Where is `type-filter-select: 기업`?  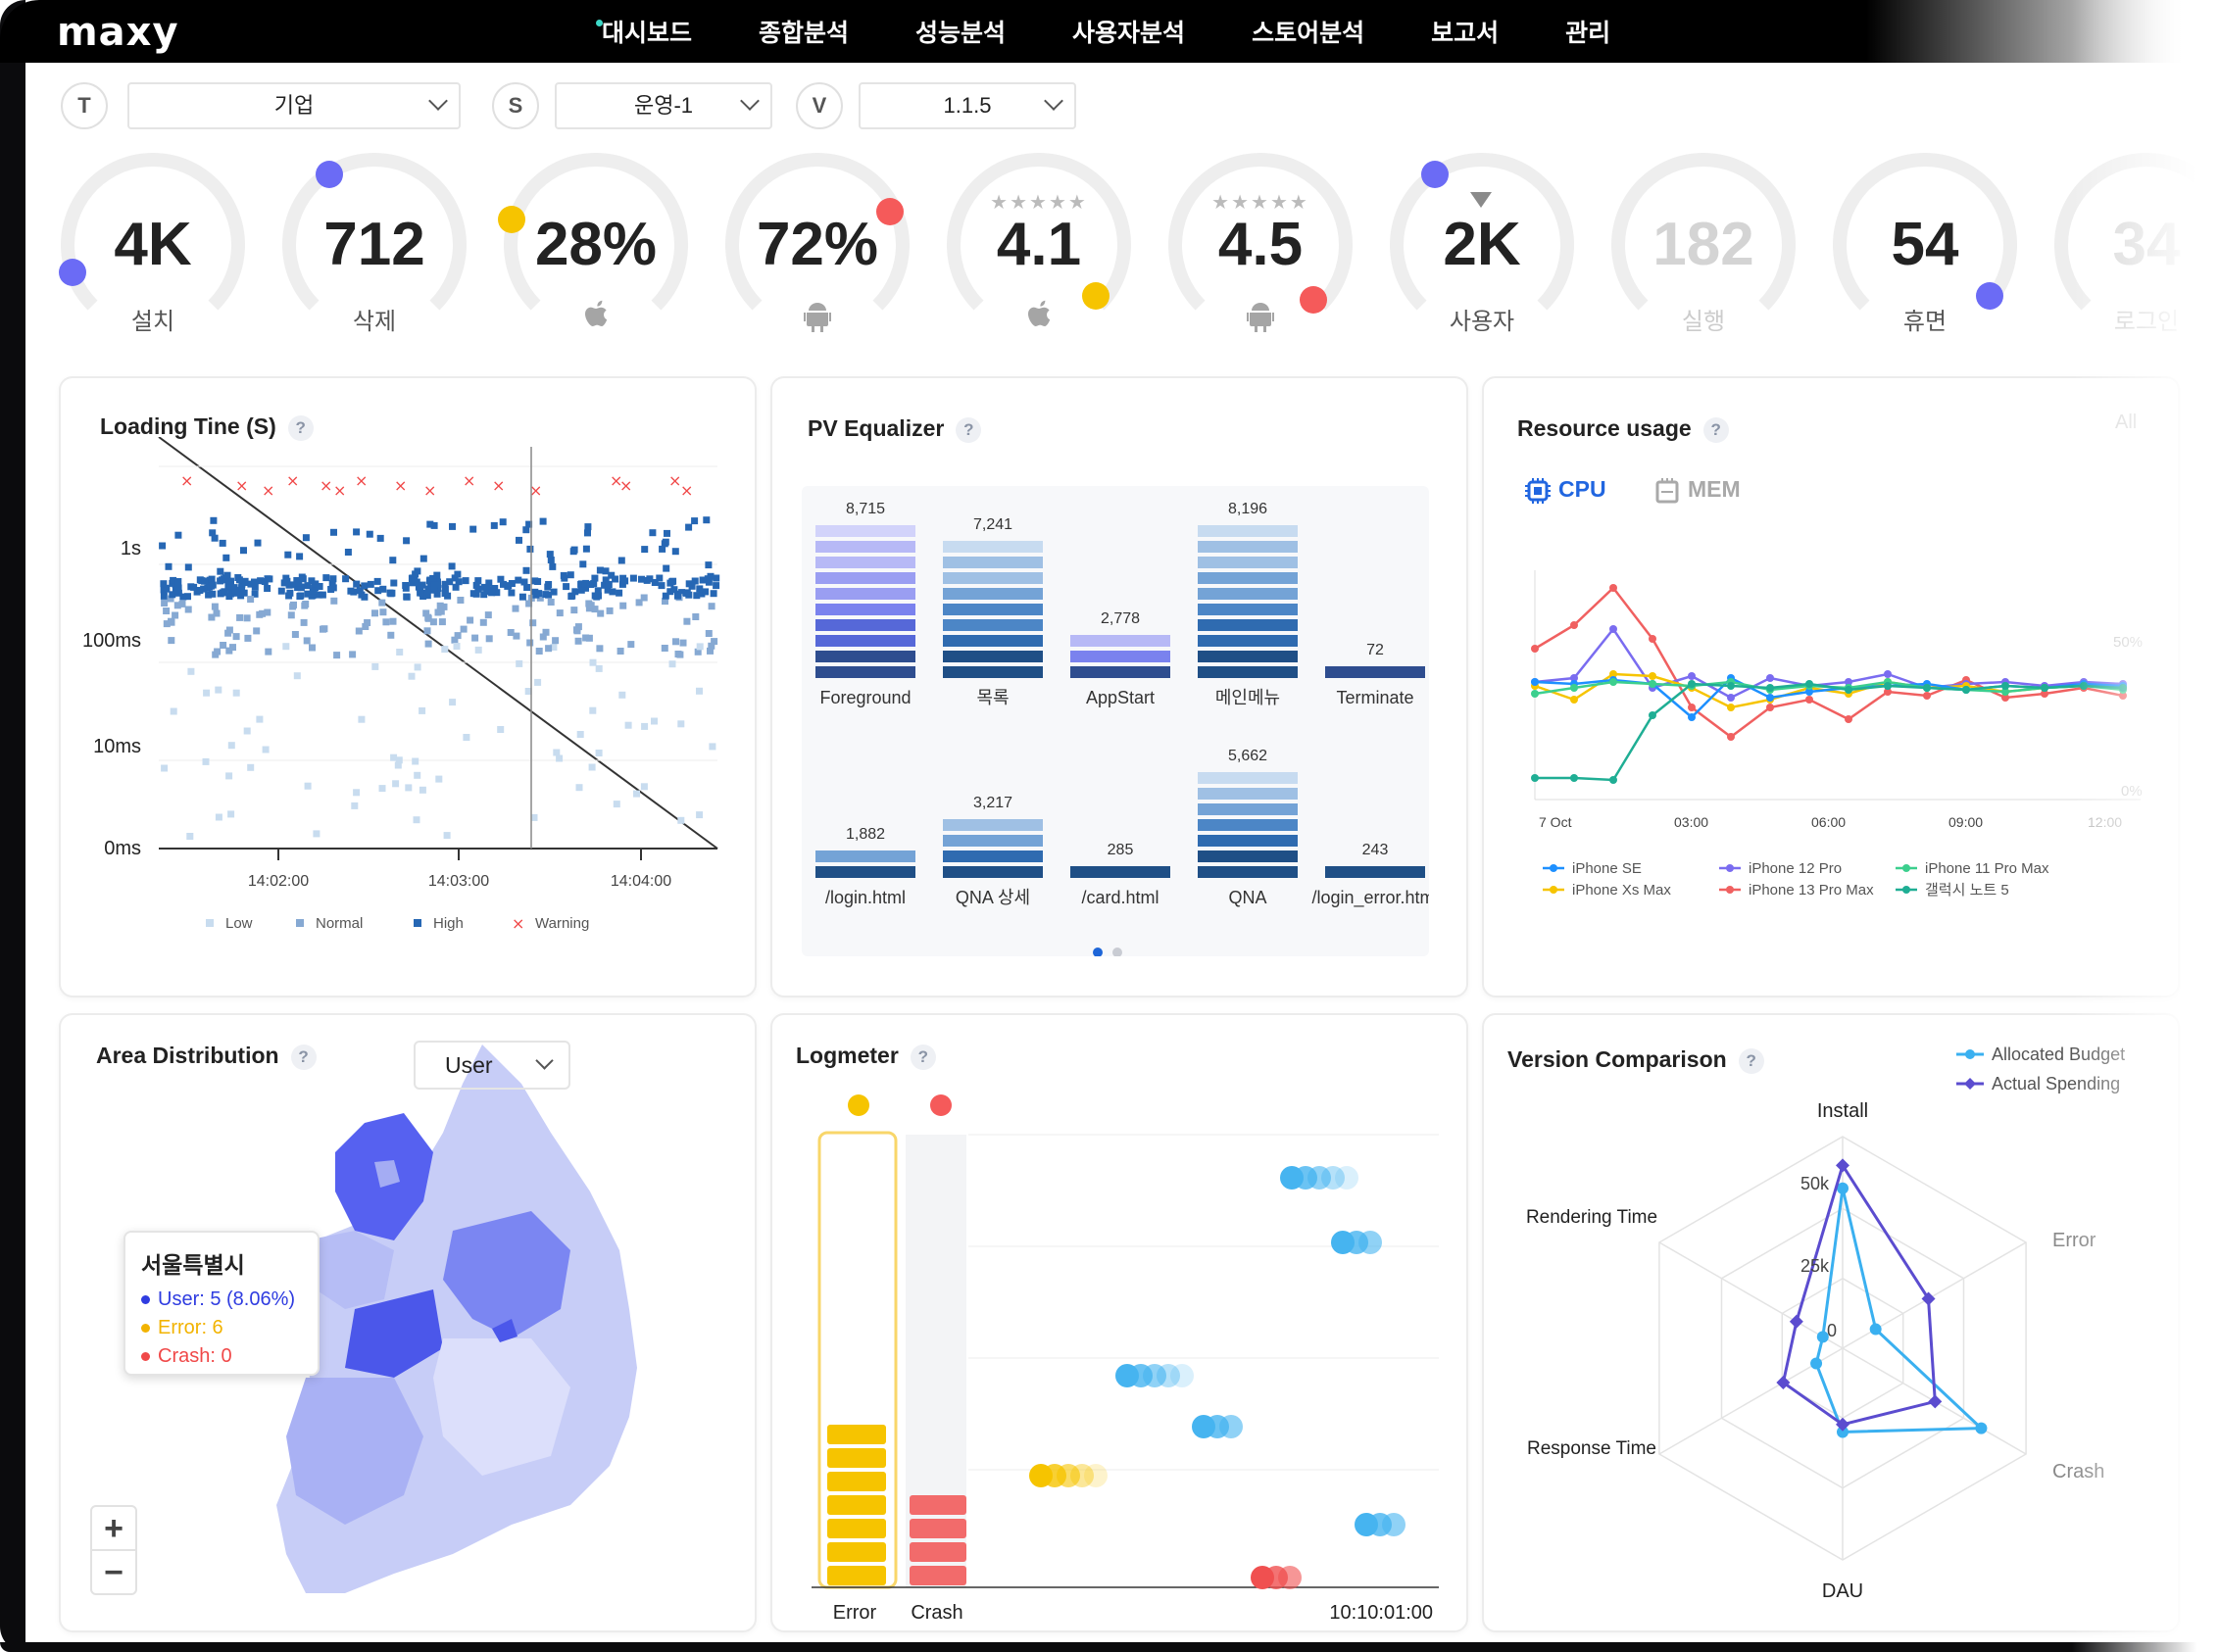
type-filter-select: 기업 is located at coordinates (294, 106).